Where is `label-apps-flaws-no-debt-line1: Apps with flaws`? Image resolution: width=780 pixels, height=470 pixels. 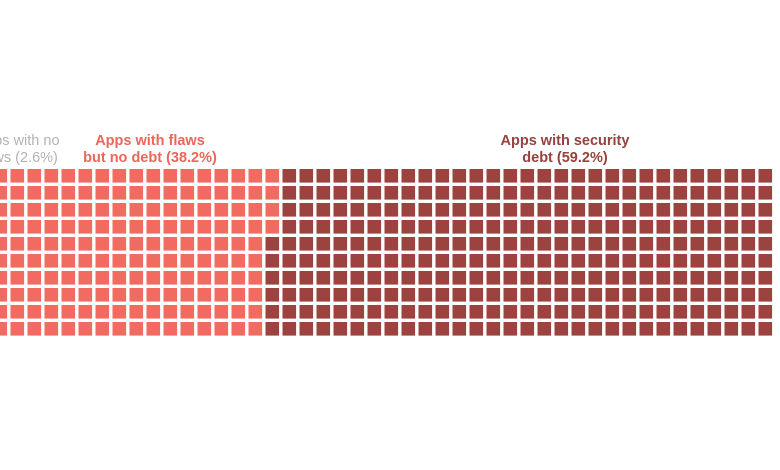 label-apps-flaws-no-debt-line1: Apps with flaws is located at coordinates (150, 141).